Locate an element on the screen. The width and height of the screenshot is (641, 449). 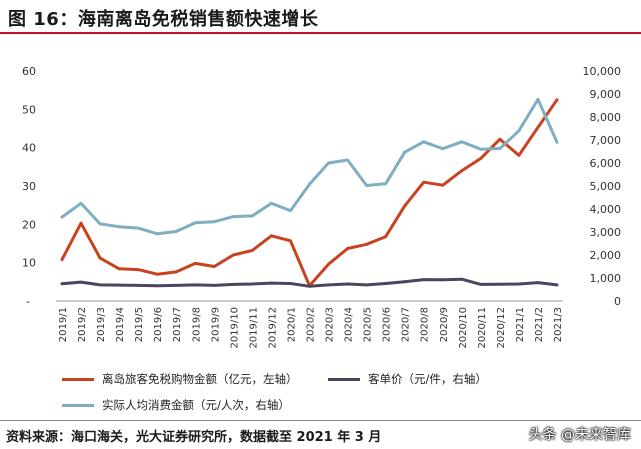
legend-label-per-capita: 实际人均消费金额（元/人次，右轴） is located at coordinates (196, 405).